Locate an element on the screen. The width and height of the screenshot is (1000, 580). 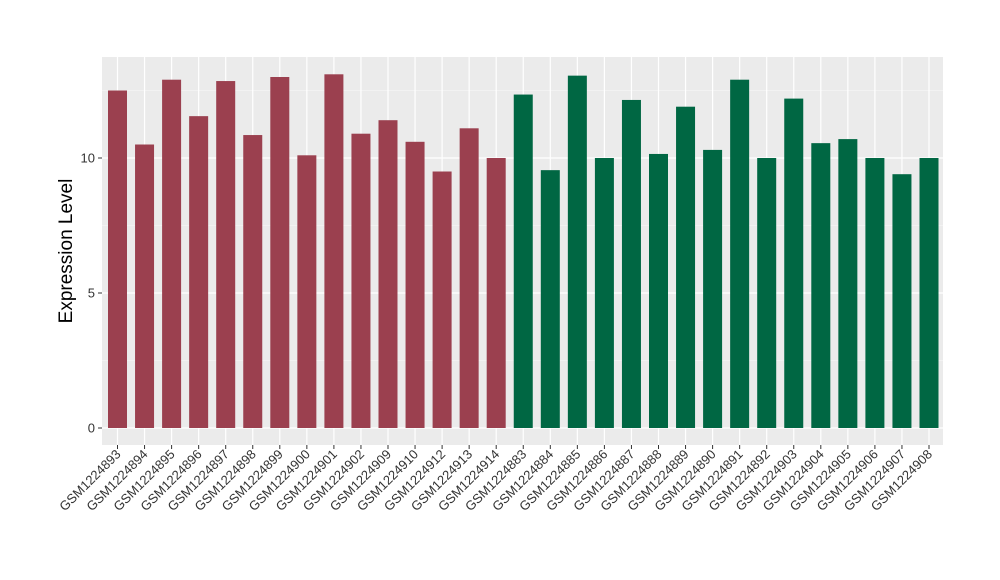
bar-GSM1224903 is located at coordinates (794, 263).